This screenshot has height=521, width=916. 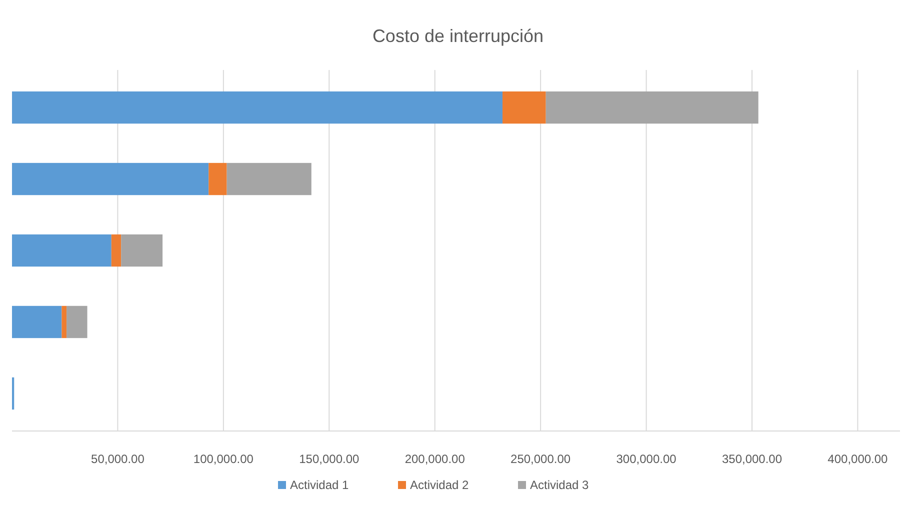 I want to click on legend-label: Actividad 3, so click(x=560, y=485).